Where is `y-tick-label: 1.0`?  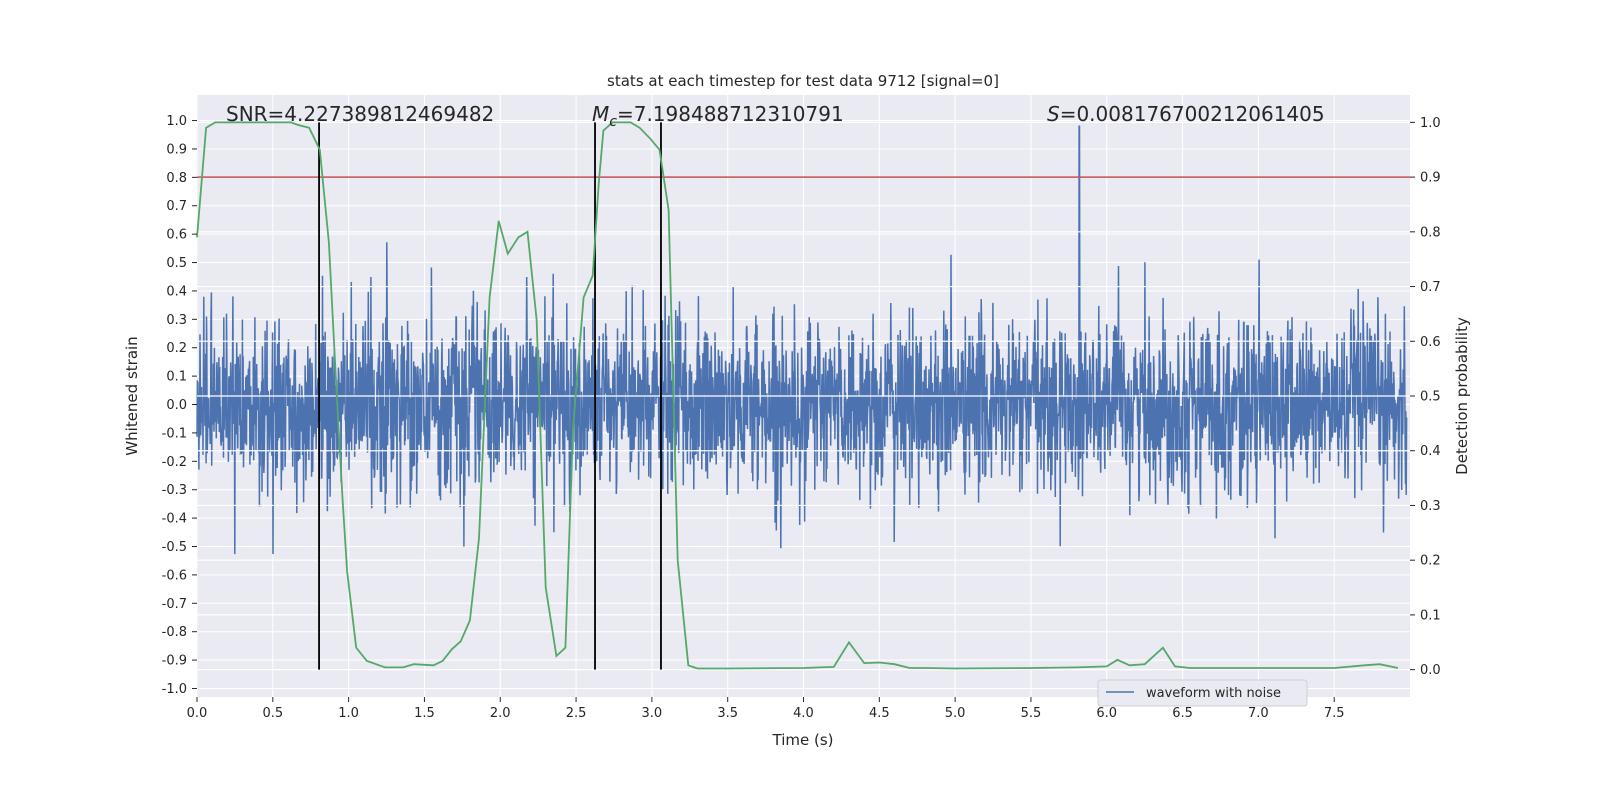 y-tick-label: 1.0 is located at coordinates (176, 121).